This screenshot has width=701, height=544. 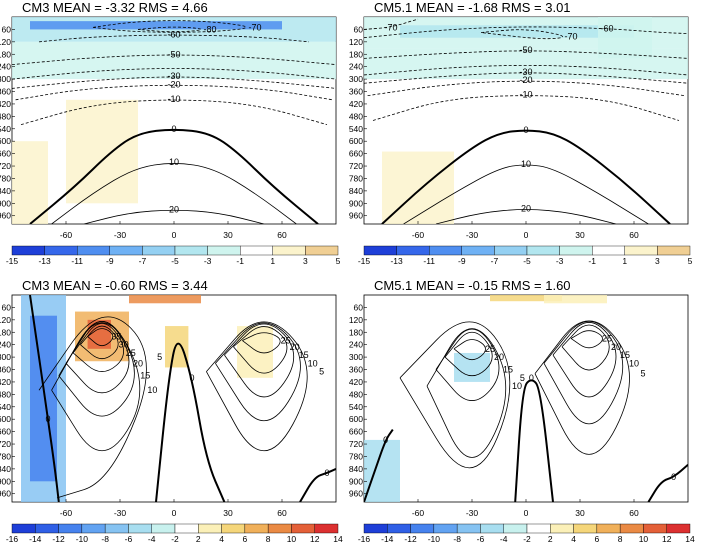 I want to click on colorbar-tick-label: -9, so click(x=110, y=261).